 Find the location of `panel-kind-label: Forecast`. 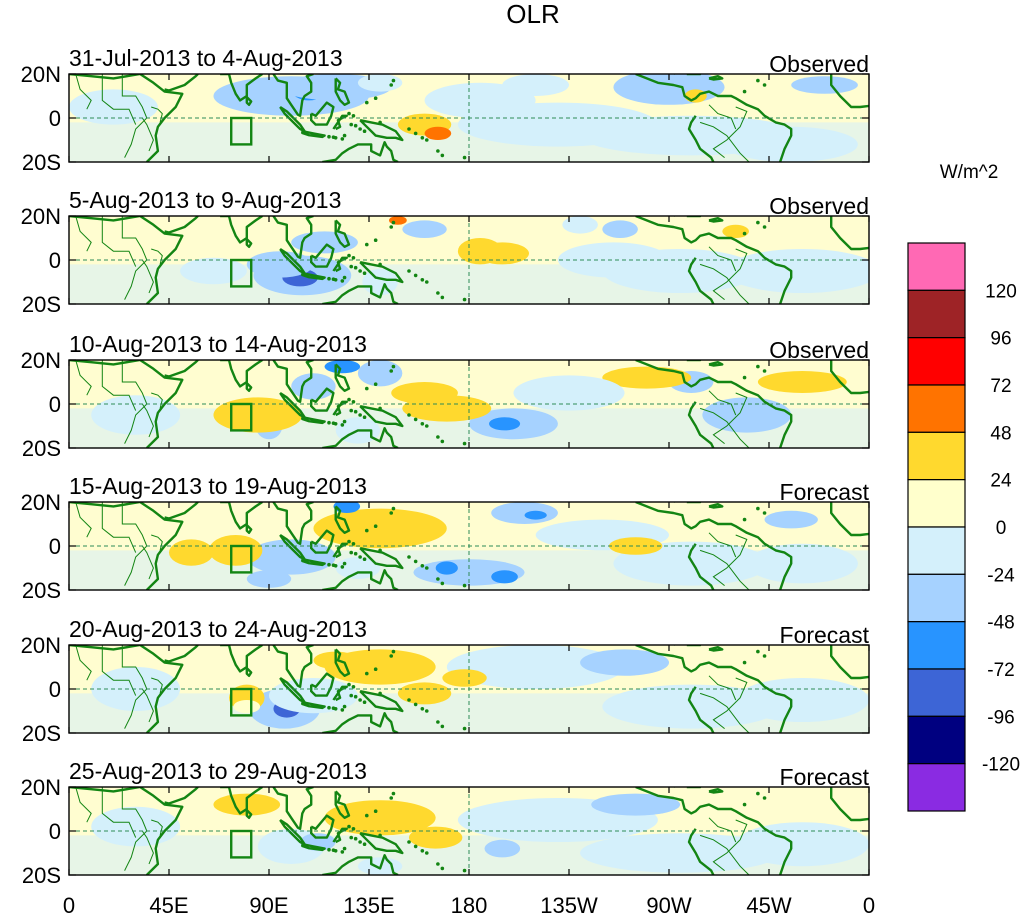

panel-kind-label: Forecast is located at coordinates (825, 492).